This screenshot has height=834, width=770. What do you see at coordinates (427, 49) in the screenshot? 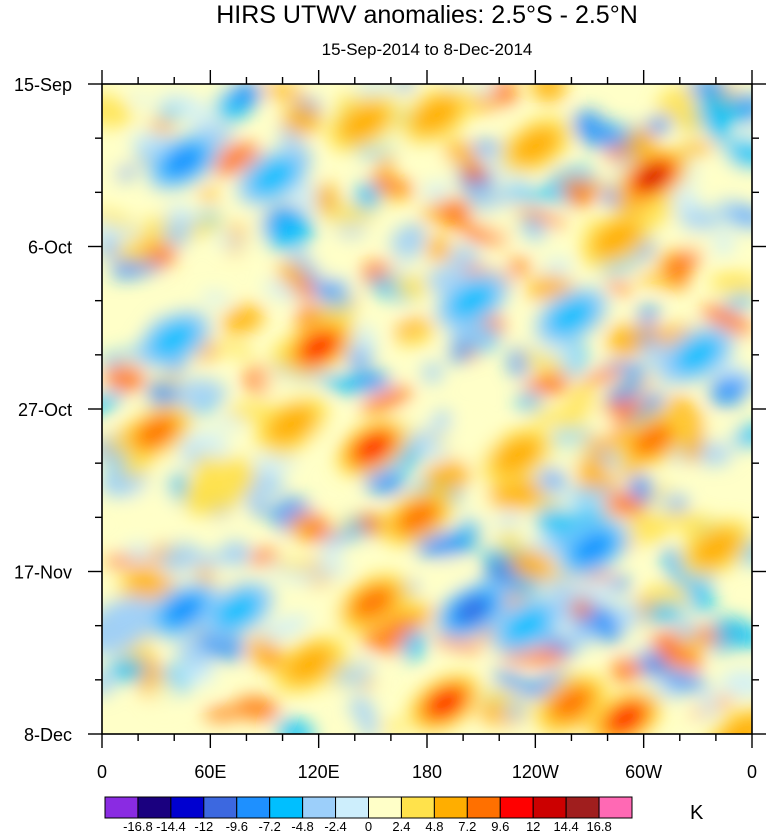
I see `chart-subtitle: 15-Sep-2014 to 8-Dec-2014` at bounding box center [427, 49].